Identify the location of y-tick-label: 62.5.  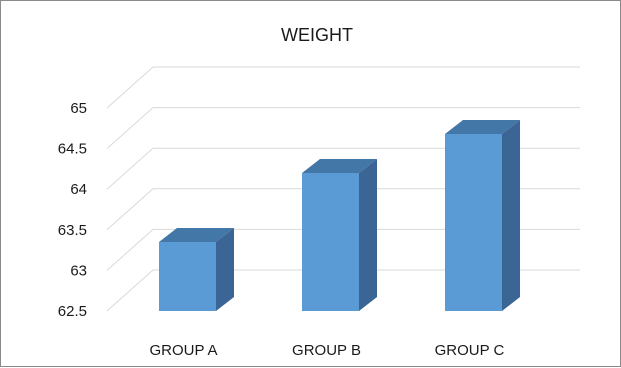
(72, 311).